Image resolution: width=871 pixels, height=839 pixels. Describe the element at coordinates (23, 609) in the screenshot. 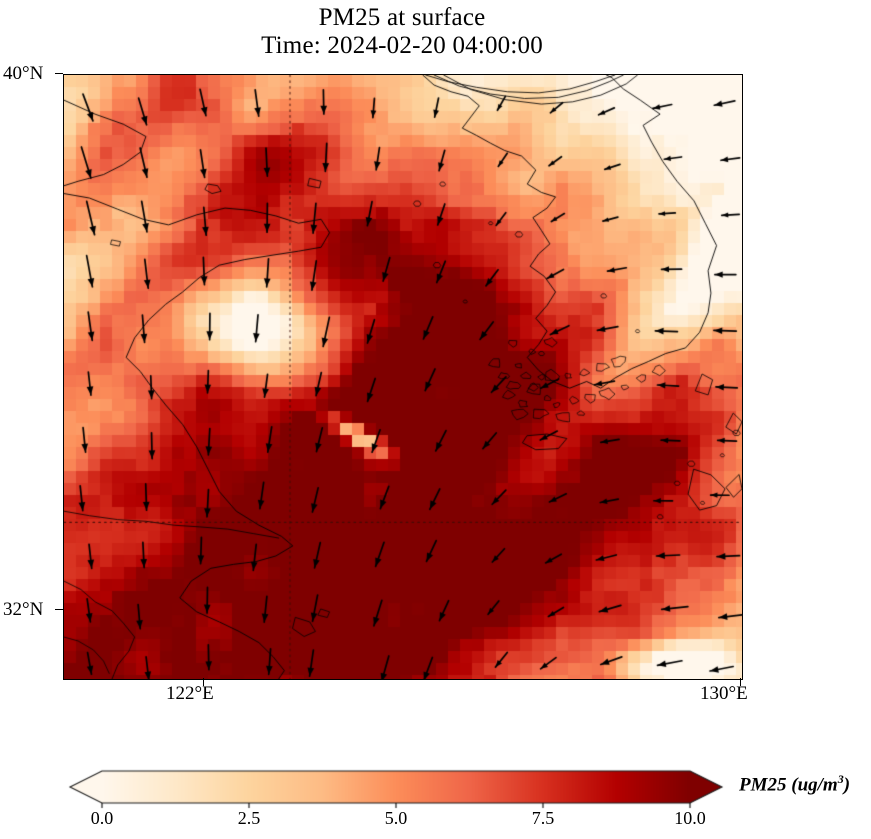

I see `ytick-label-32n: 32°N` at that location.